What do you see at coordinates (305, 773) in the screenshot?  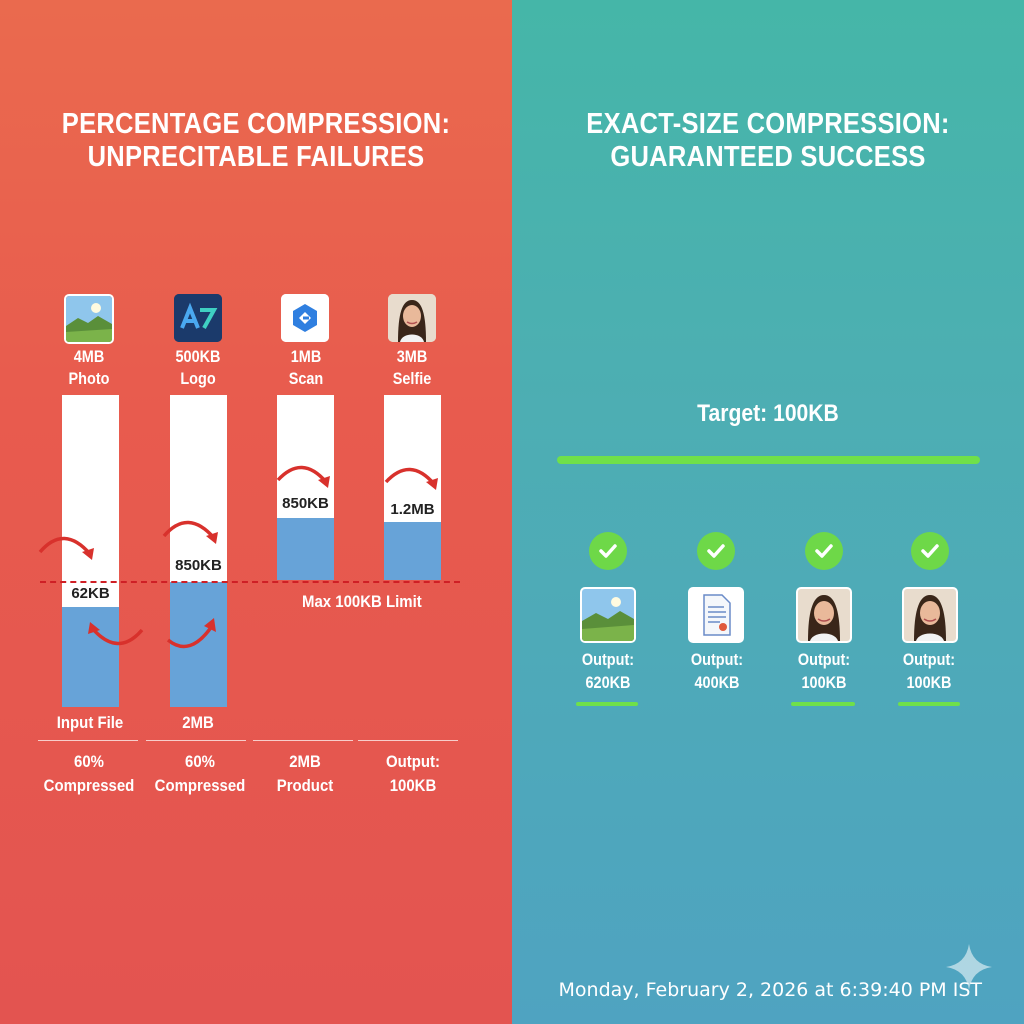 I see `summary-scan: 2MB Product` at bounding box center [305, 773].